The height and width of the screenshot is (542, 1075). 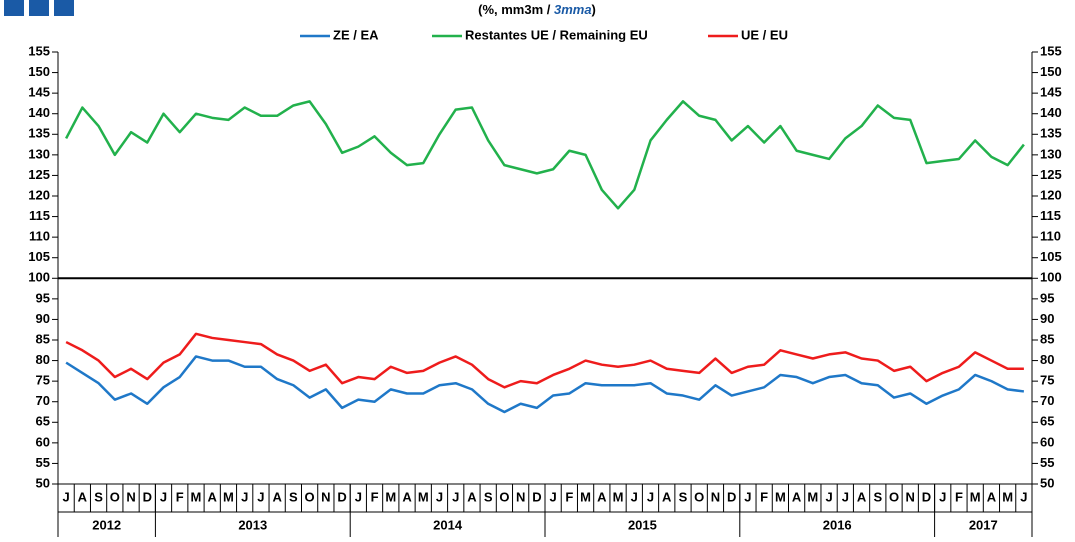 What do you see at coordinates (1047, 421) in the screenshot?
I see `y2-tick-label: 65` at bounding box center [1047, 421].